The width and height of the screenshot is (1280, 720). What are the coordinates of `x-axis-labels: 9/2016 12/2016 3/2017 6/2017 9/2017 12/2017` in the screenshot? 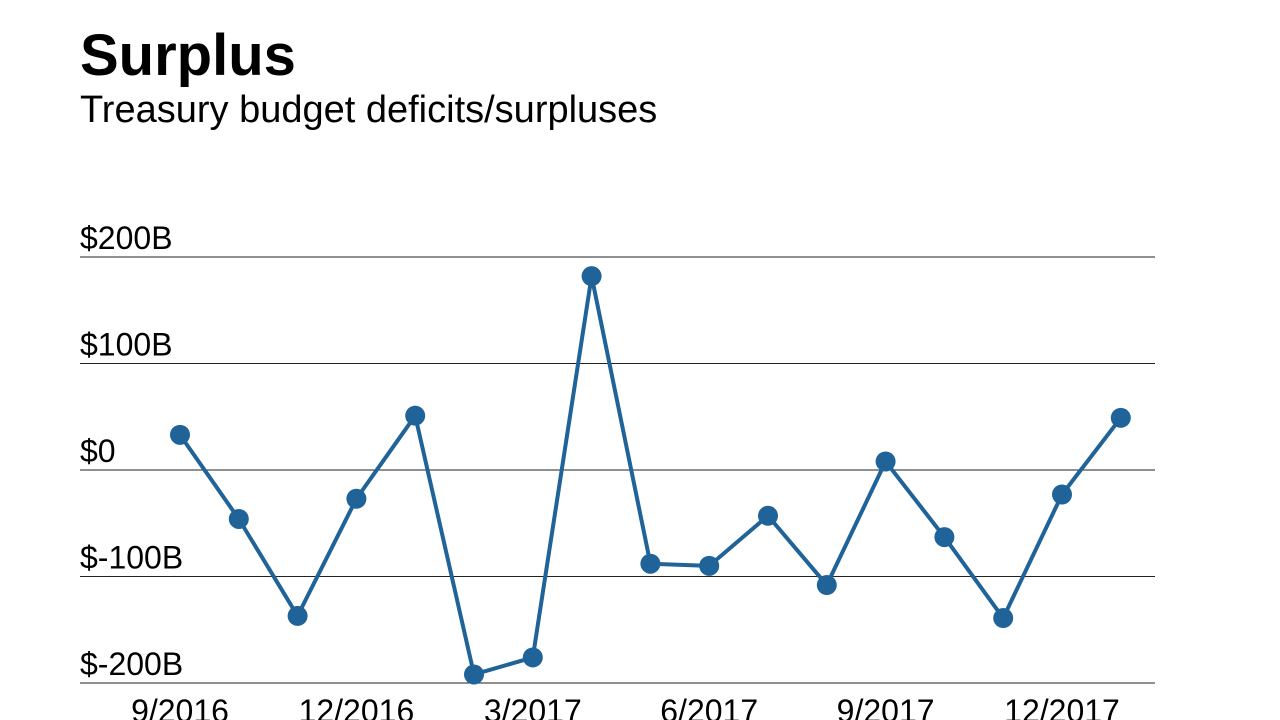 It's located at (625, 706).